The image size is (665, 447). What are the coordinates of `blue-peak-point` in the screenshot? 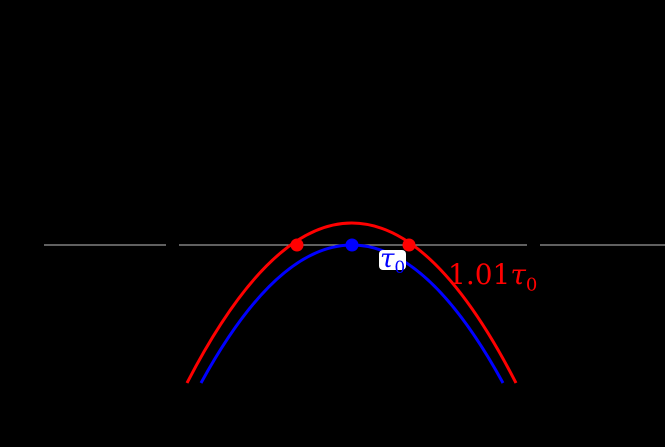 It's located at (352, 245).